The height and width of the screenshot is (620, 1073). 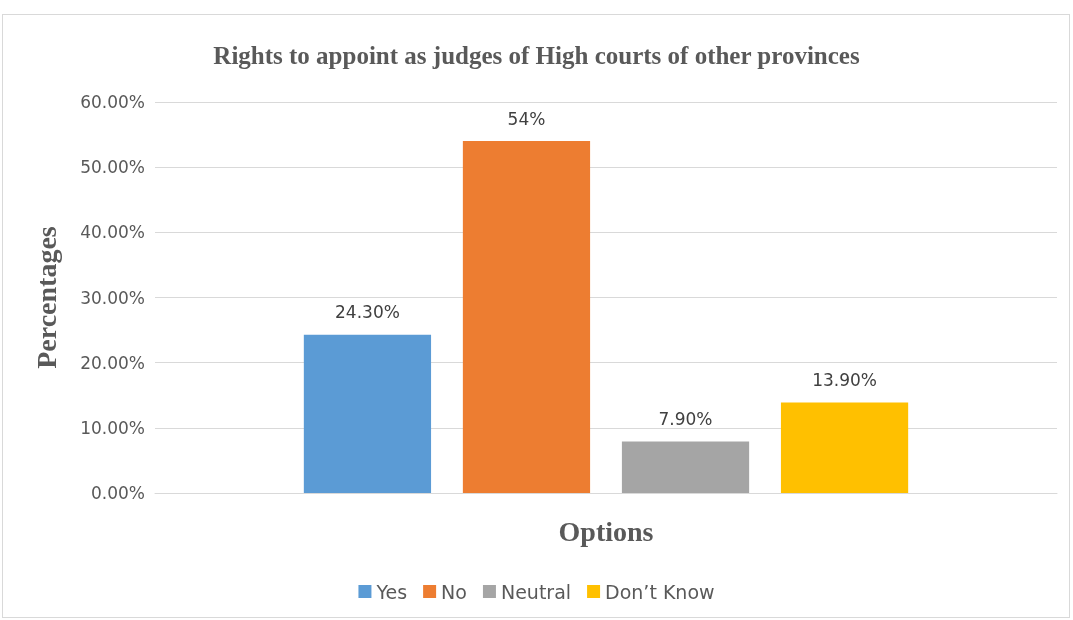 I want to click on y-tick-label: 40.00%, so click(x=112, y=232).